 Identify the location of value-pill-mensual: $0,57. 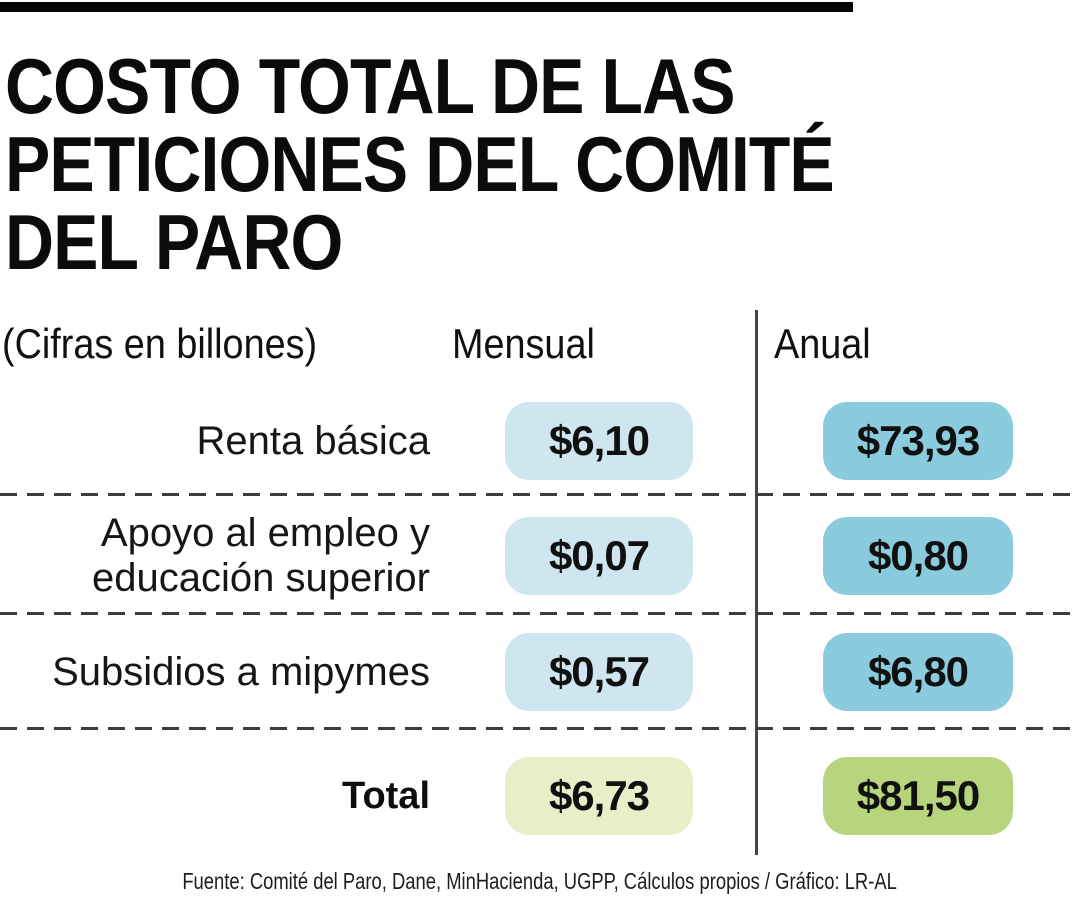
(599, 672).